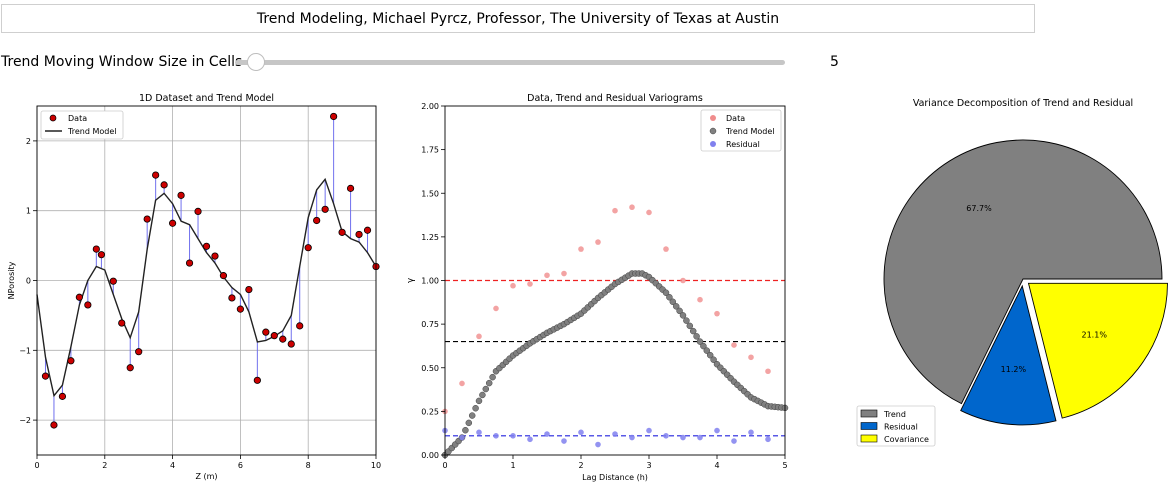 The width and height of the screenshot is (1174, 493). I want to click on chart-2-legend-marker, so click(713, 118).